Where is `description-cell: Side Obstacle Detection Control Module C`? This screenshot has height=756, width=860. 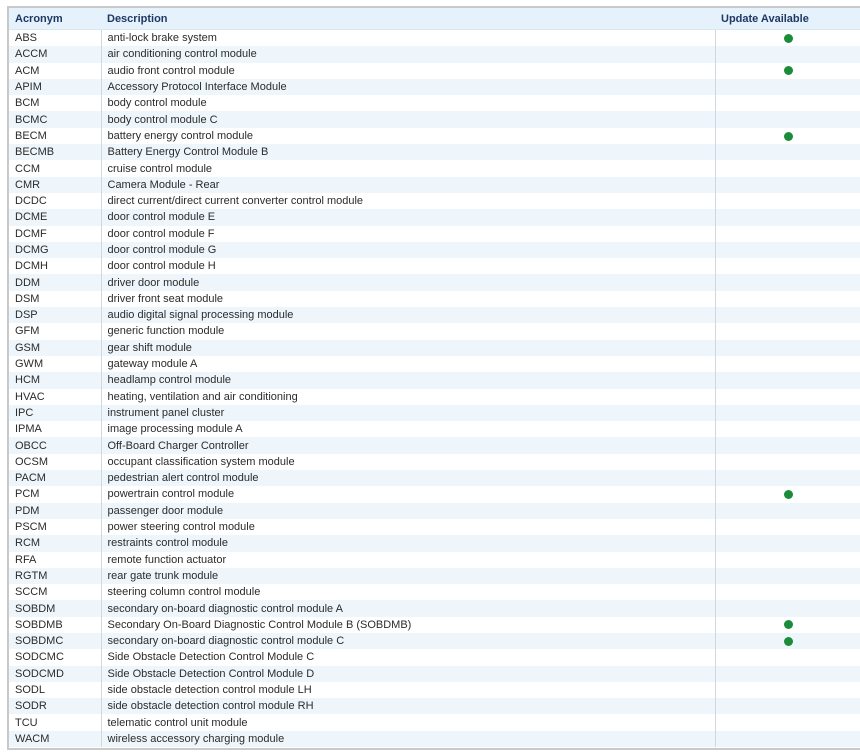 description-cell: Side Obstacle Detection Control Module C is located at coordinates (407, 657).